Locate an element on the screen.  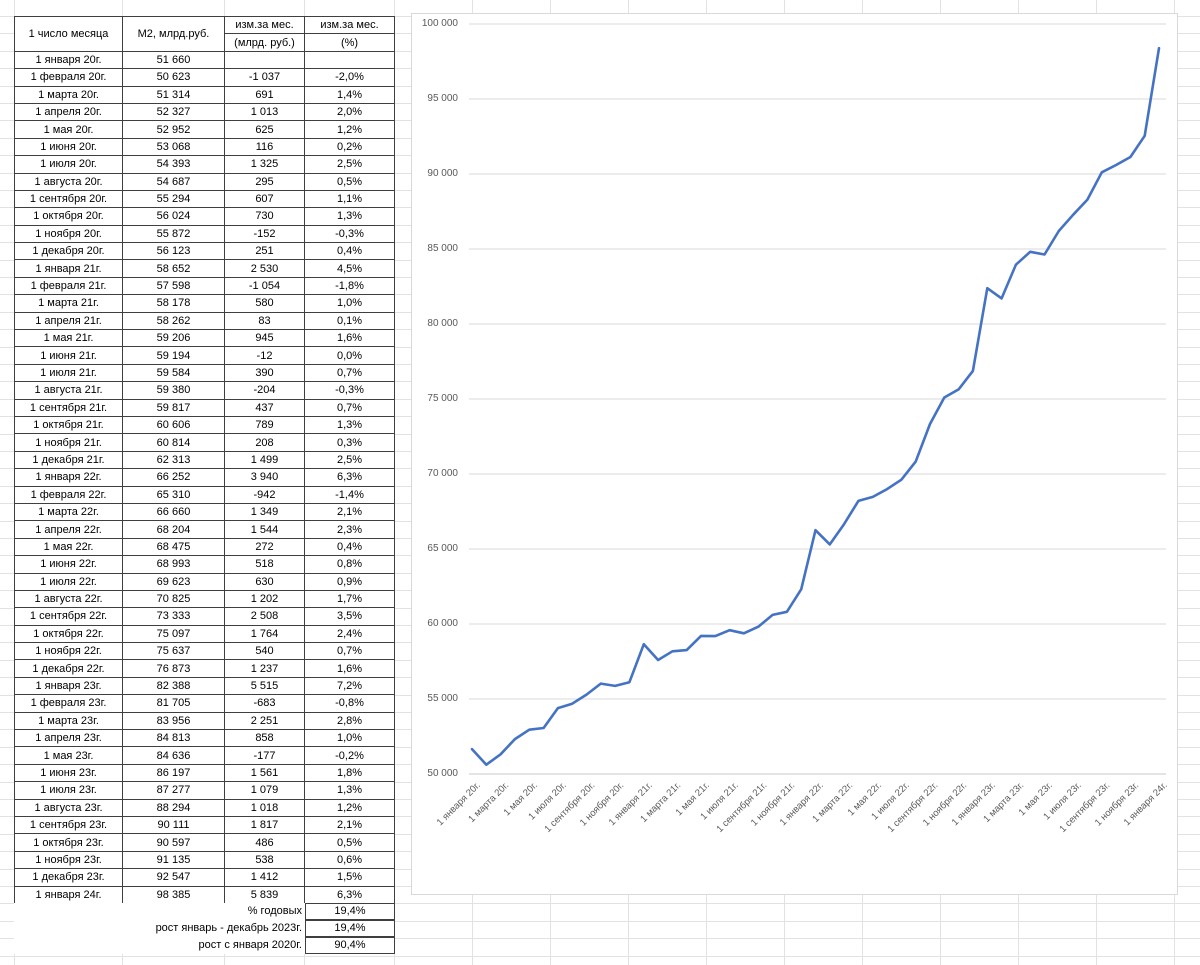
cell-change-pct: 4,5% is located at coordinates (349, 268).